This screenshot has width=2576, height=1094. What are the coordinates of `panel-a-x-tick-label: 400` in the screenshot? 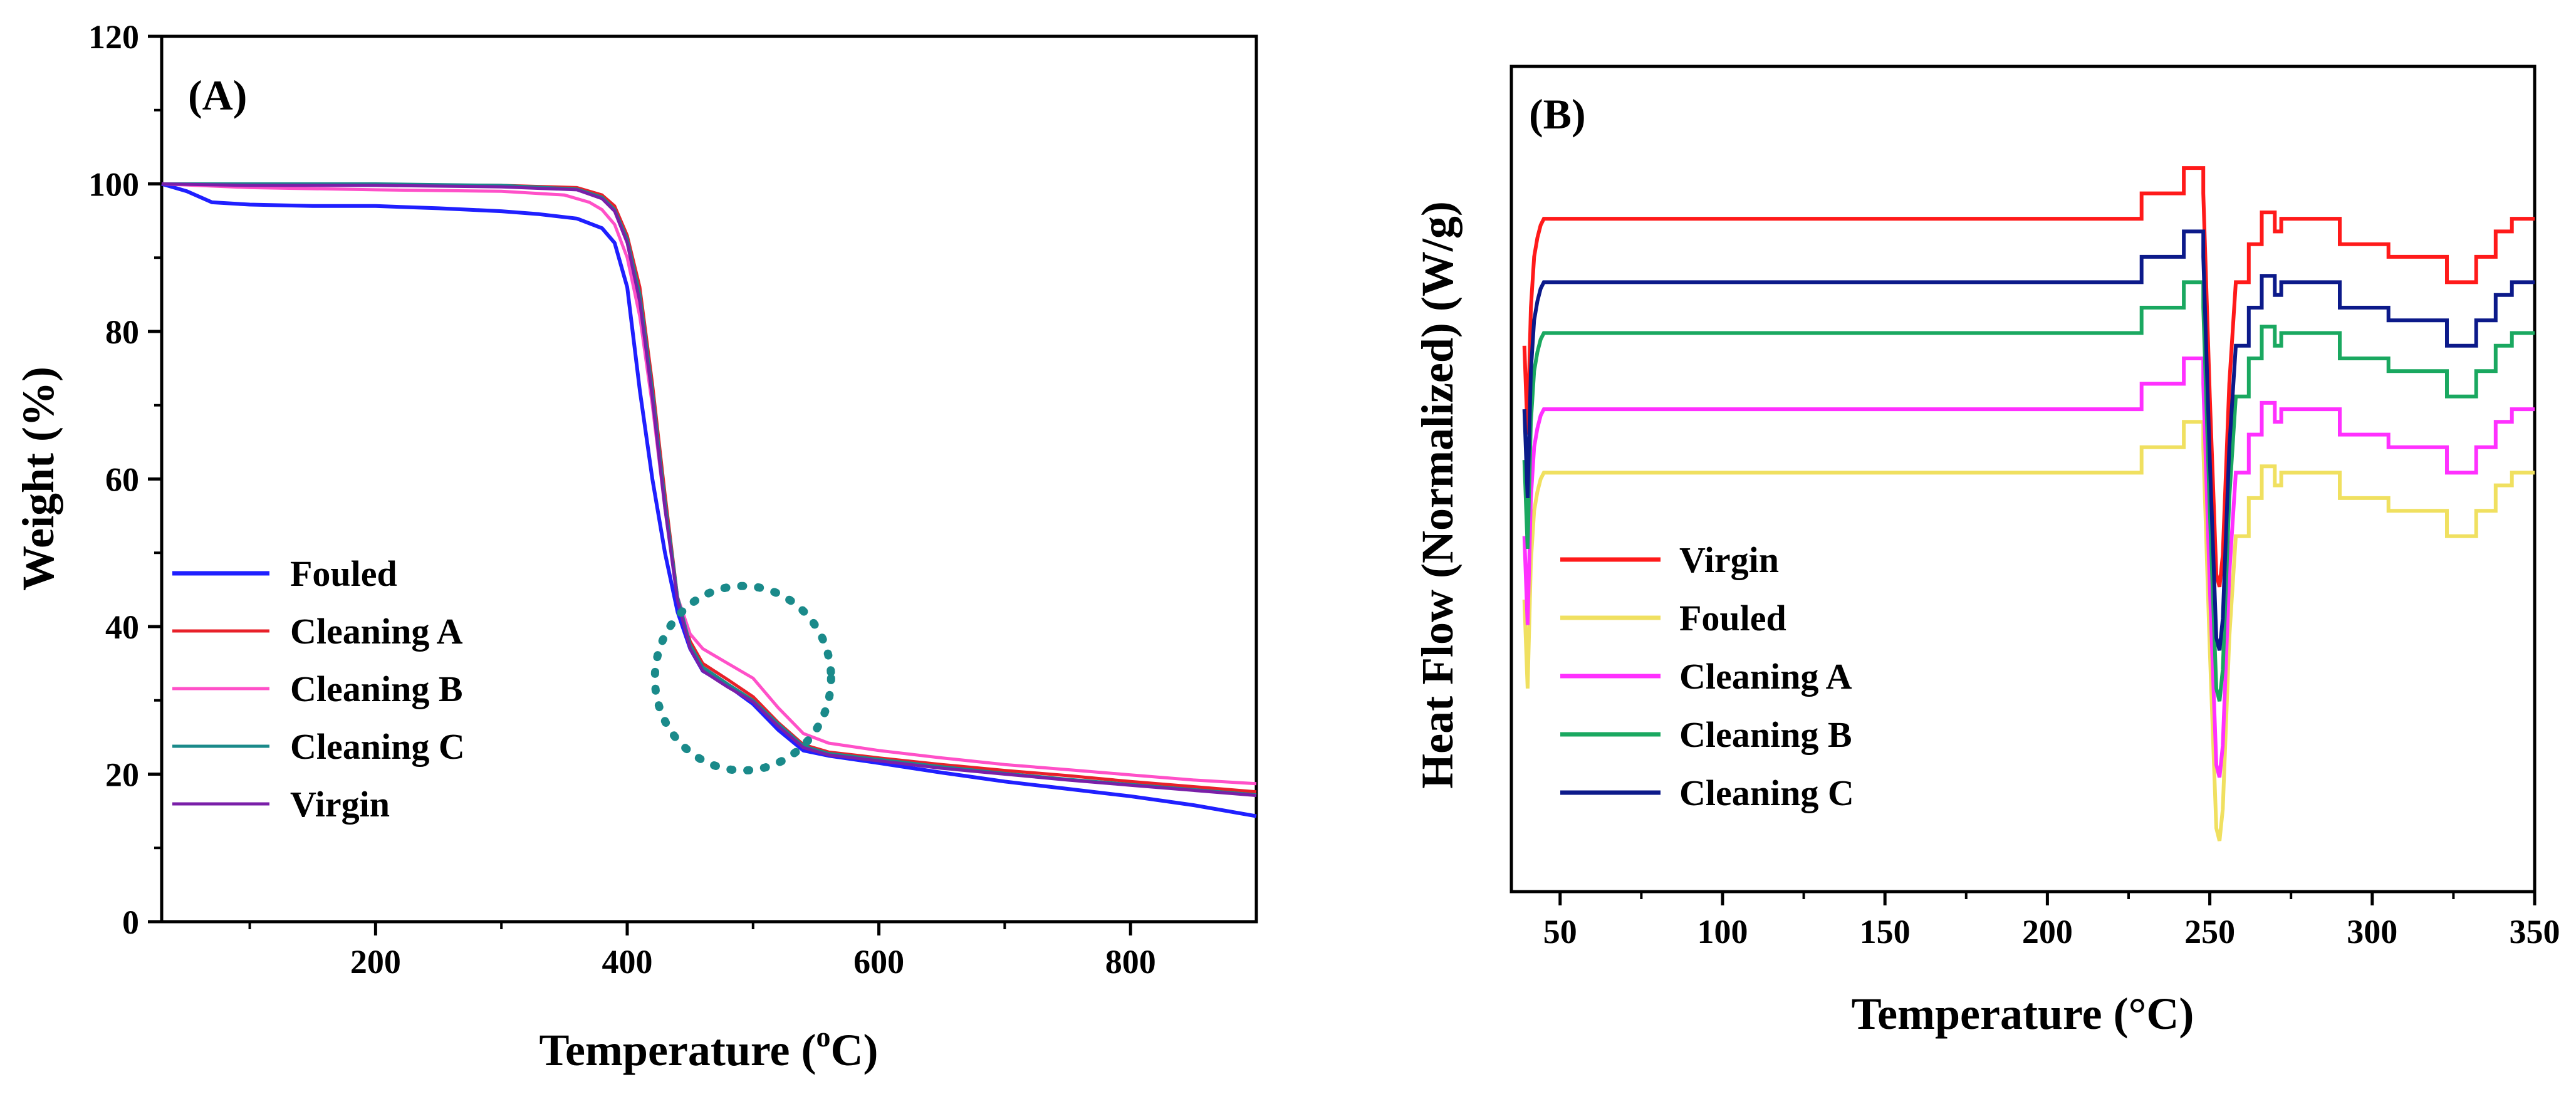 It's located at (627, 962).